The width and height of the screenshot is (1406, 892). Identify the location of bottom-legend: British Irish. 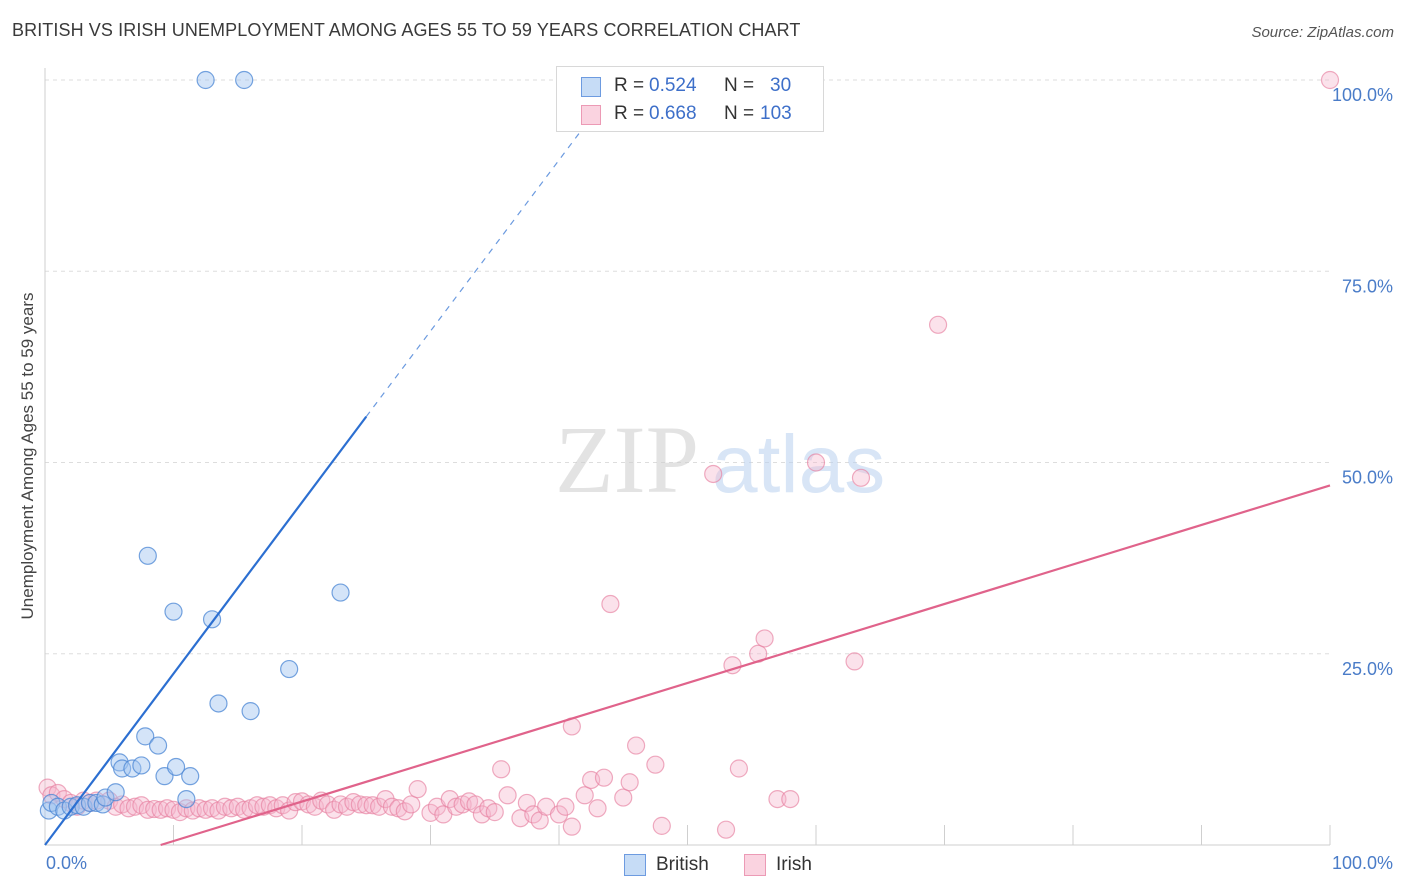
(703, 865).